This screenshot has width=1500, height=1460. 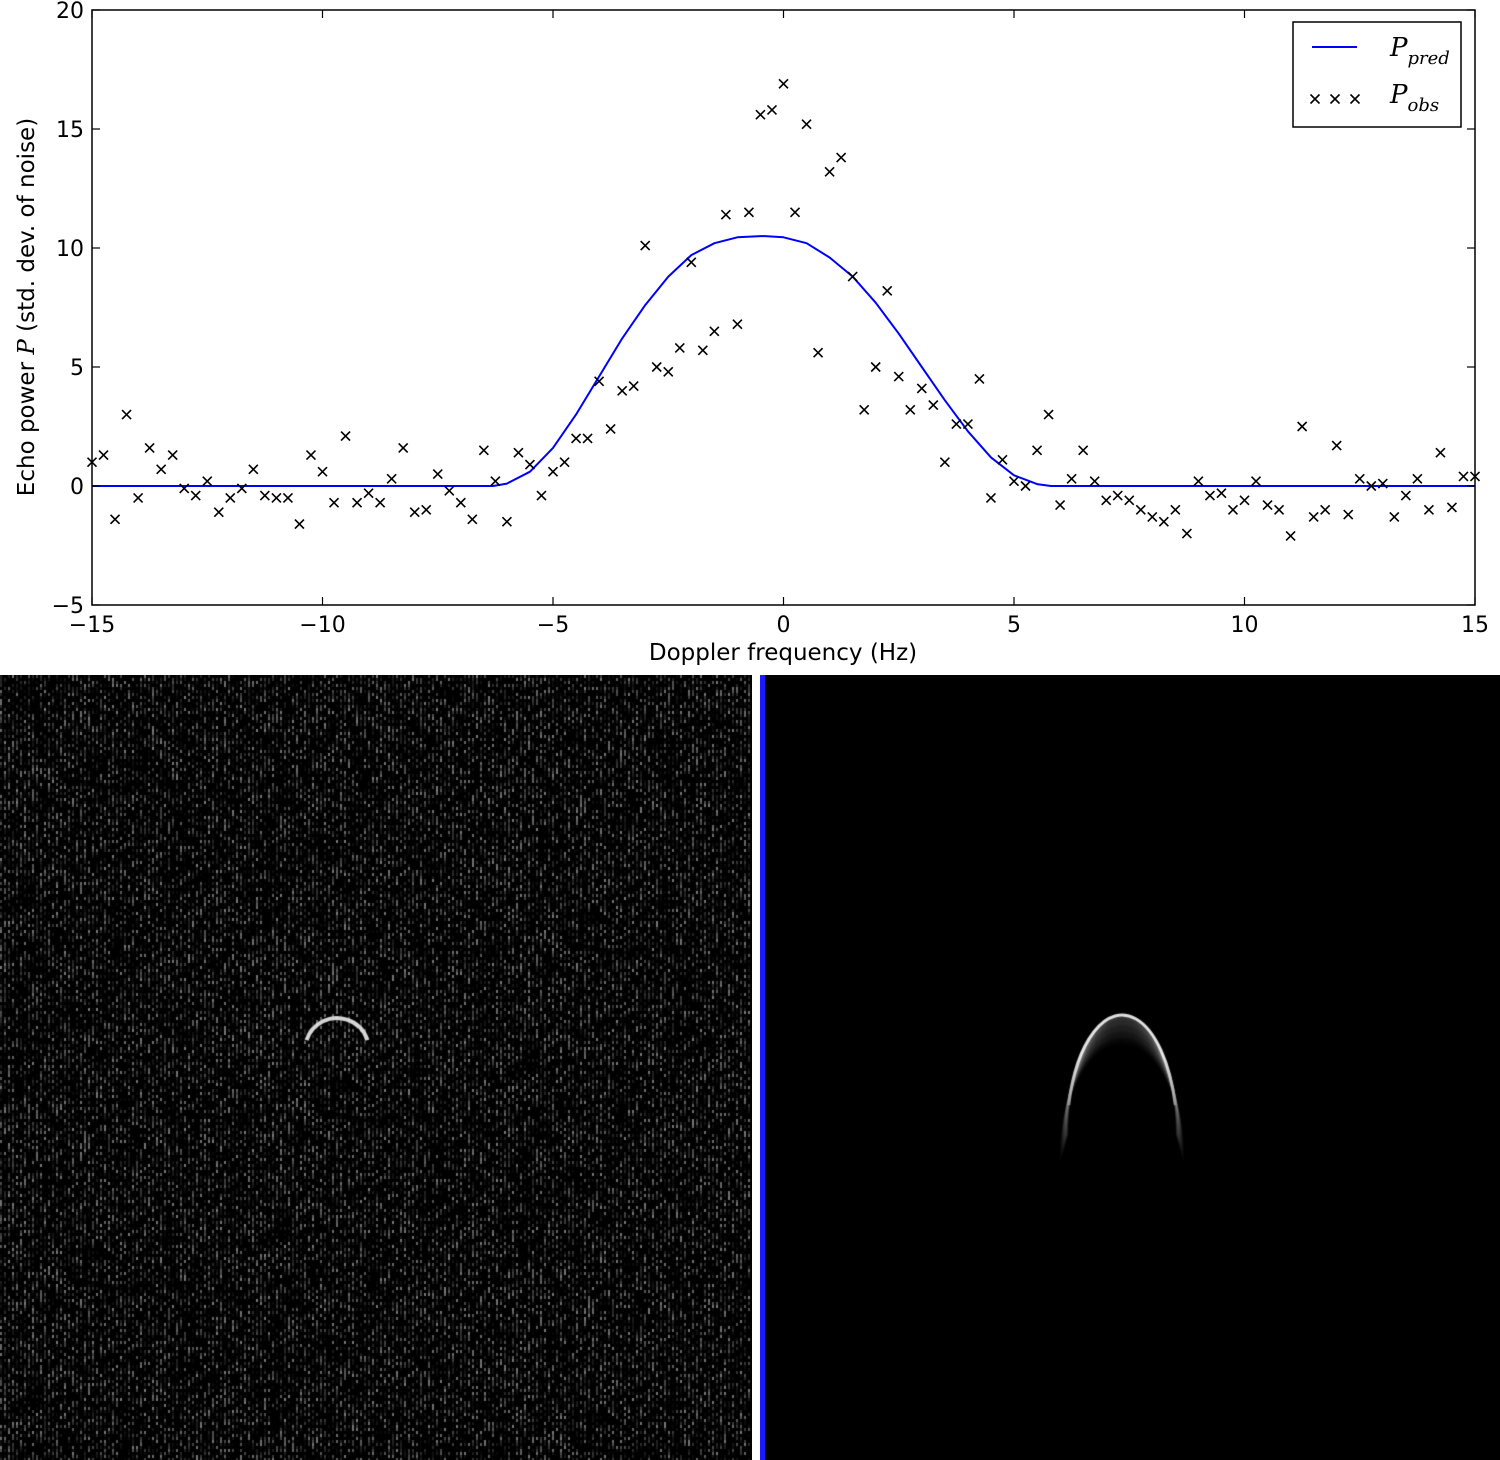 I want to click on legend-label-obs-sub: obs, so click(x=1424, y=105).